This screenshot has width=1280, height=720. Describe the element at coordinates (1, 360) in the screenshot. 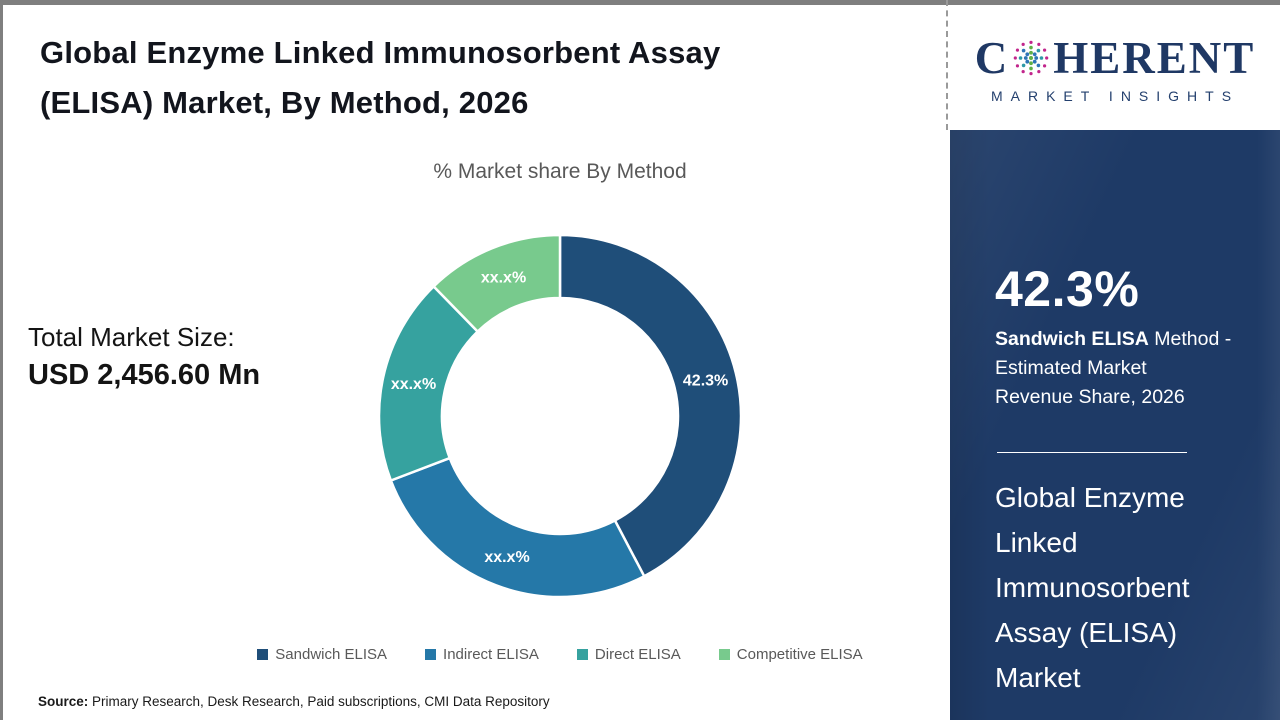

I see `frame-left-border` at that location.